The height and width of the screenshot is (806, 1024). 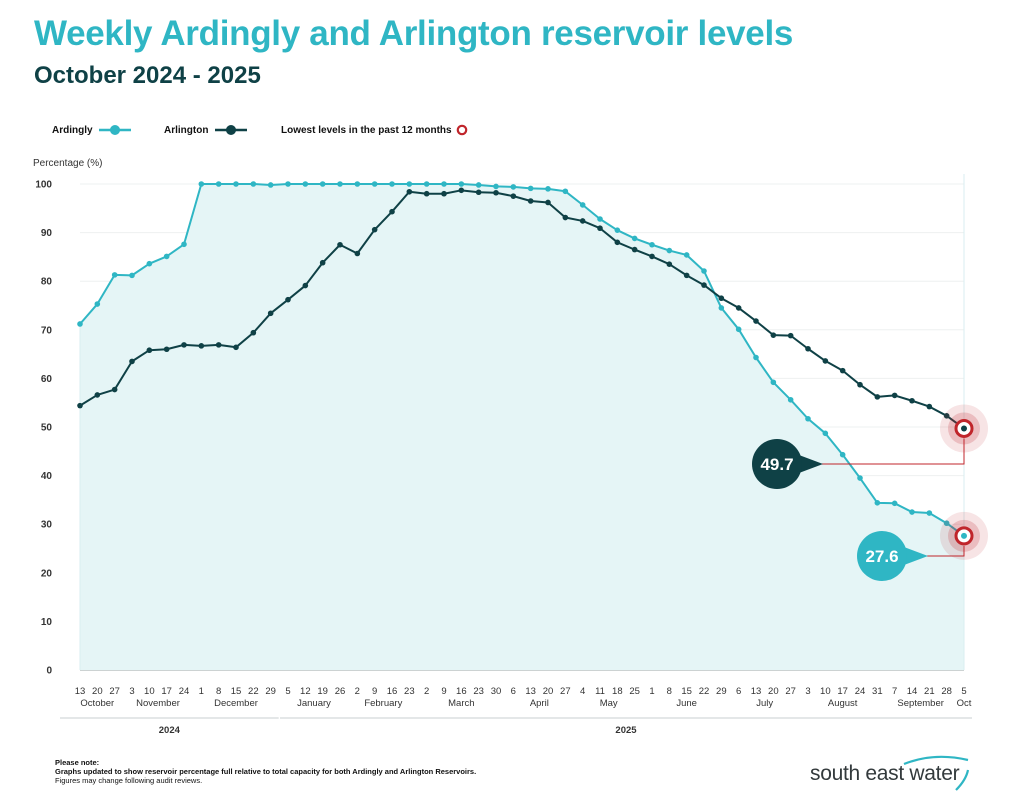 I want to click on legend-lowest-label: Lowest levels in the past 12 months, so click(x=366, y=130).